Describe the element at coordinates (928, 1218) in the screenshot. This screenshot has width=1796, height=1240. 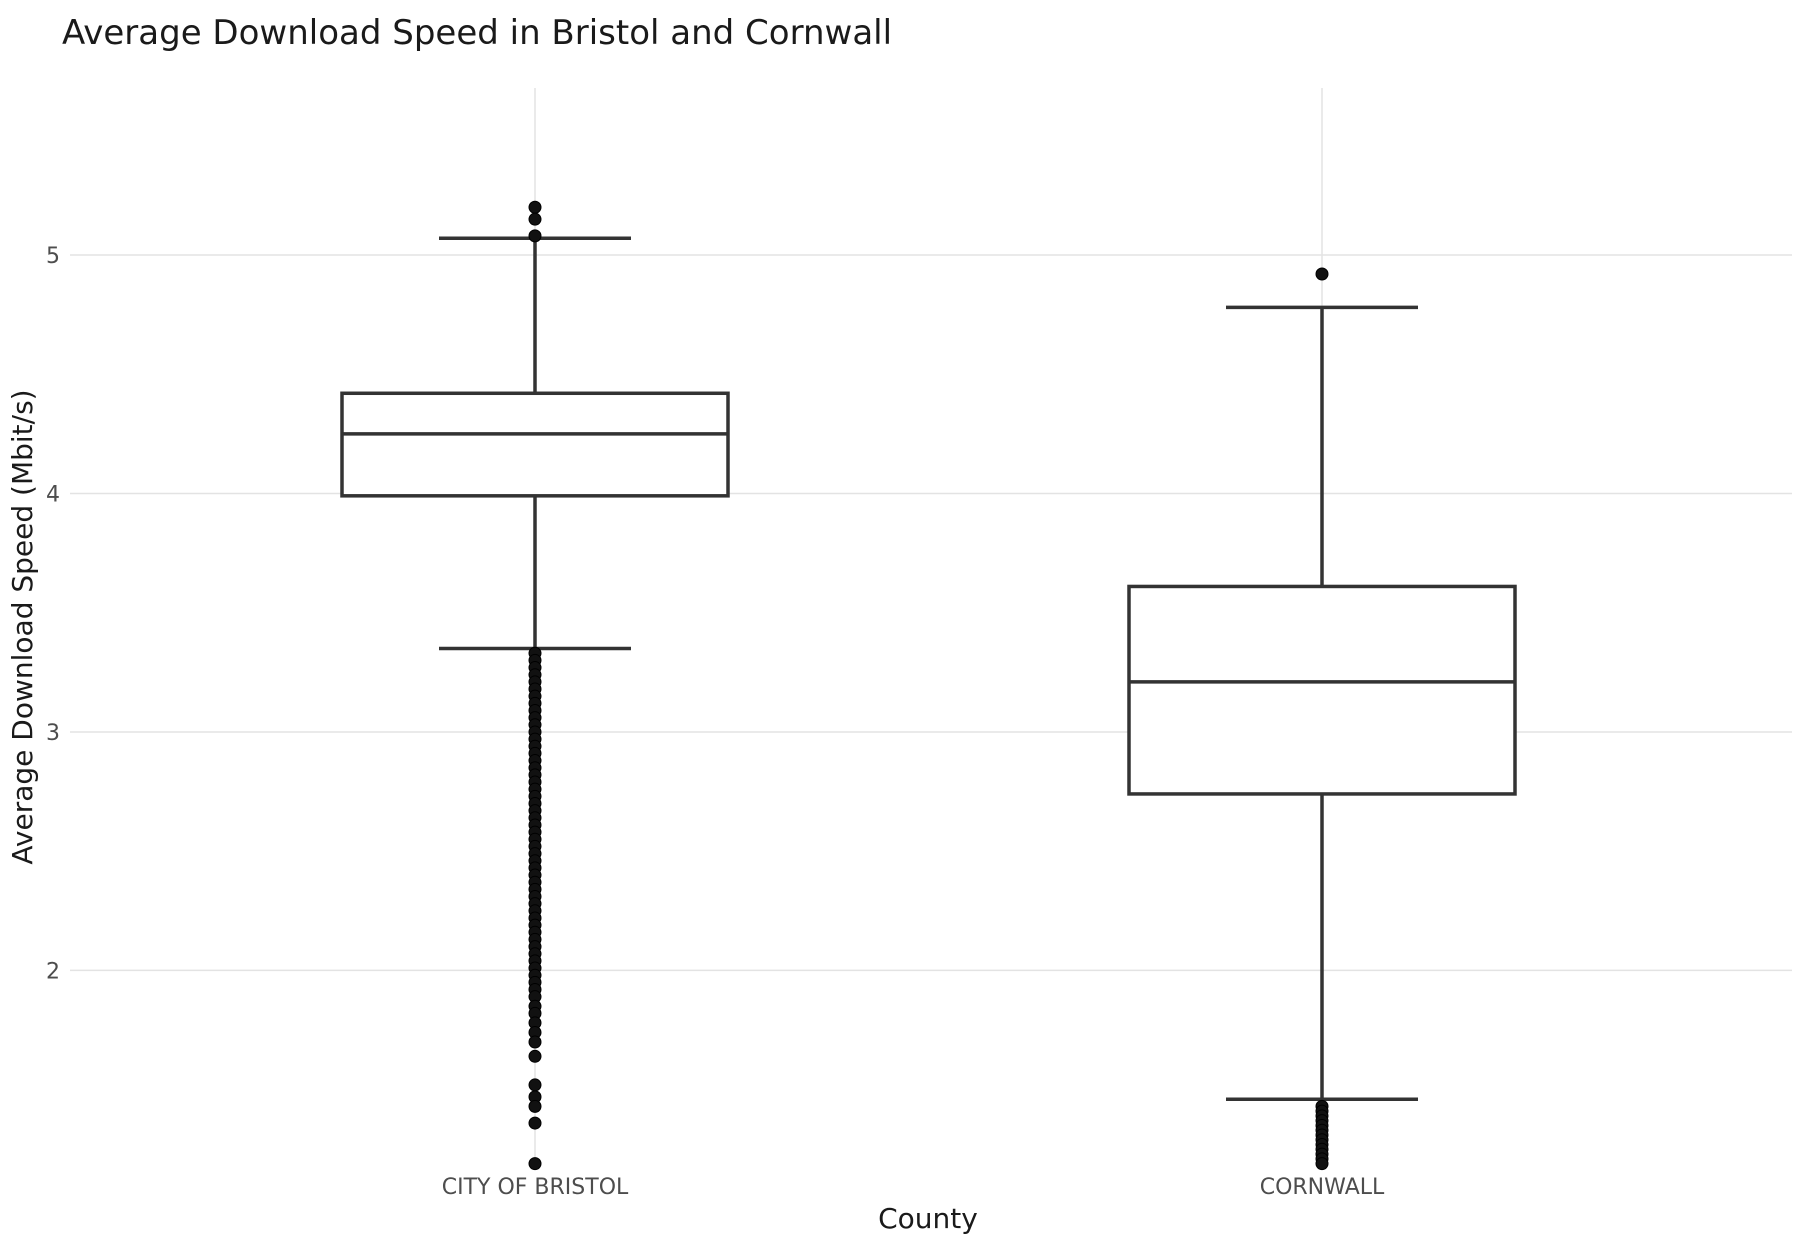
I see `x-axis-title: County` at that location.